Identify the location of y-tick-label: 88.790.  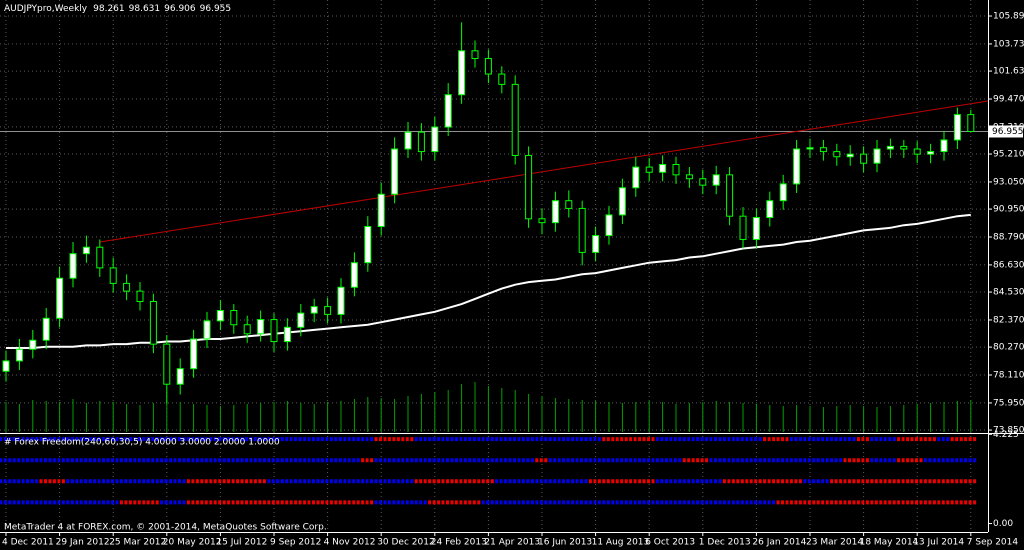
(1008, 237).